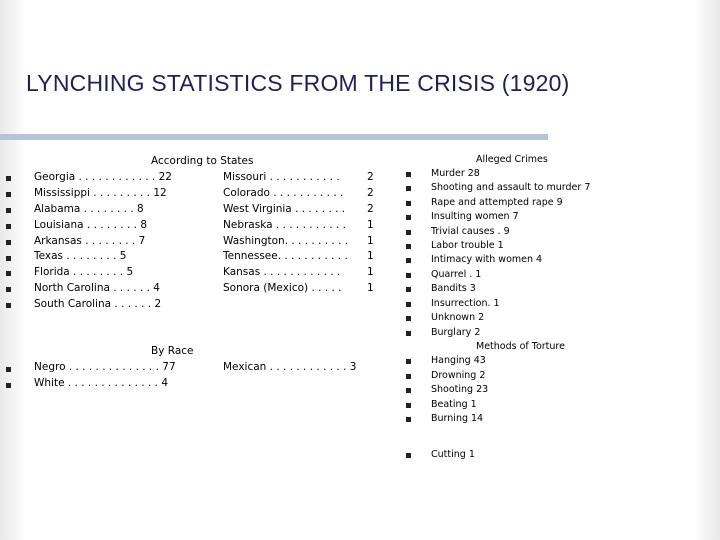 The image size is (720, 540). I want to click on race-heading: By Race, so click(172, 351).